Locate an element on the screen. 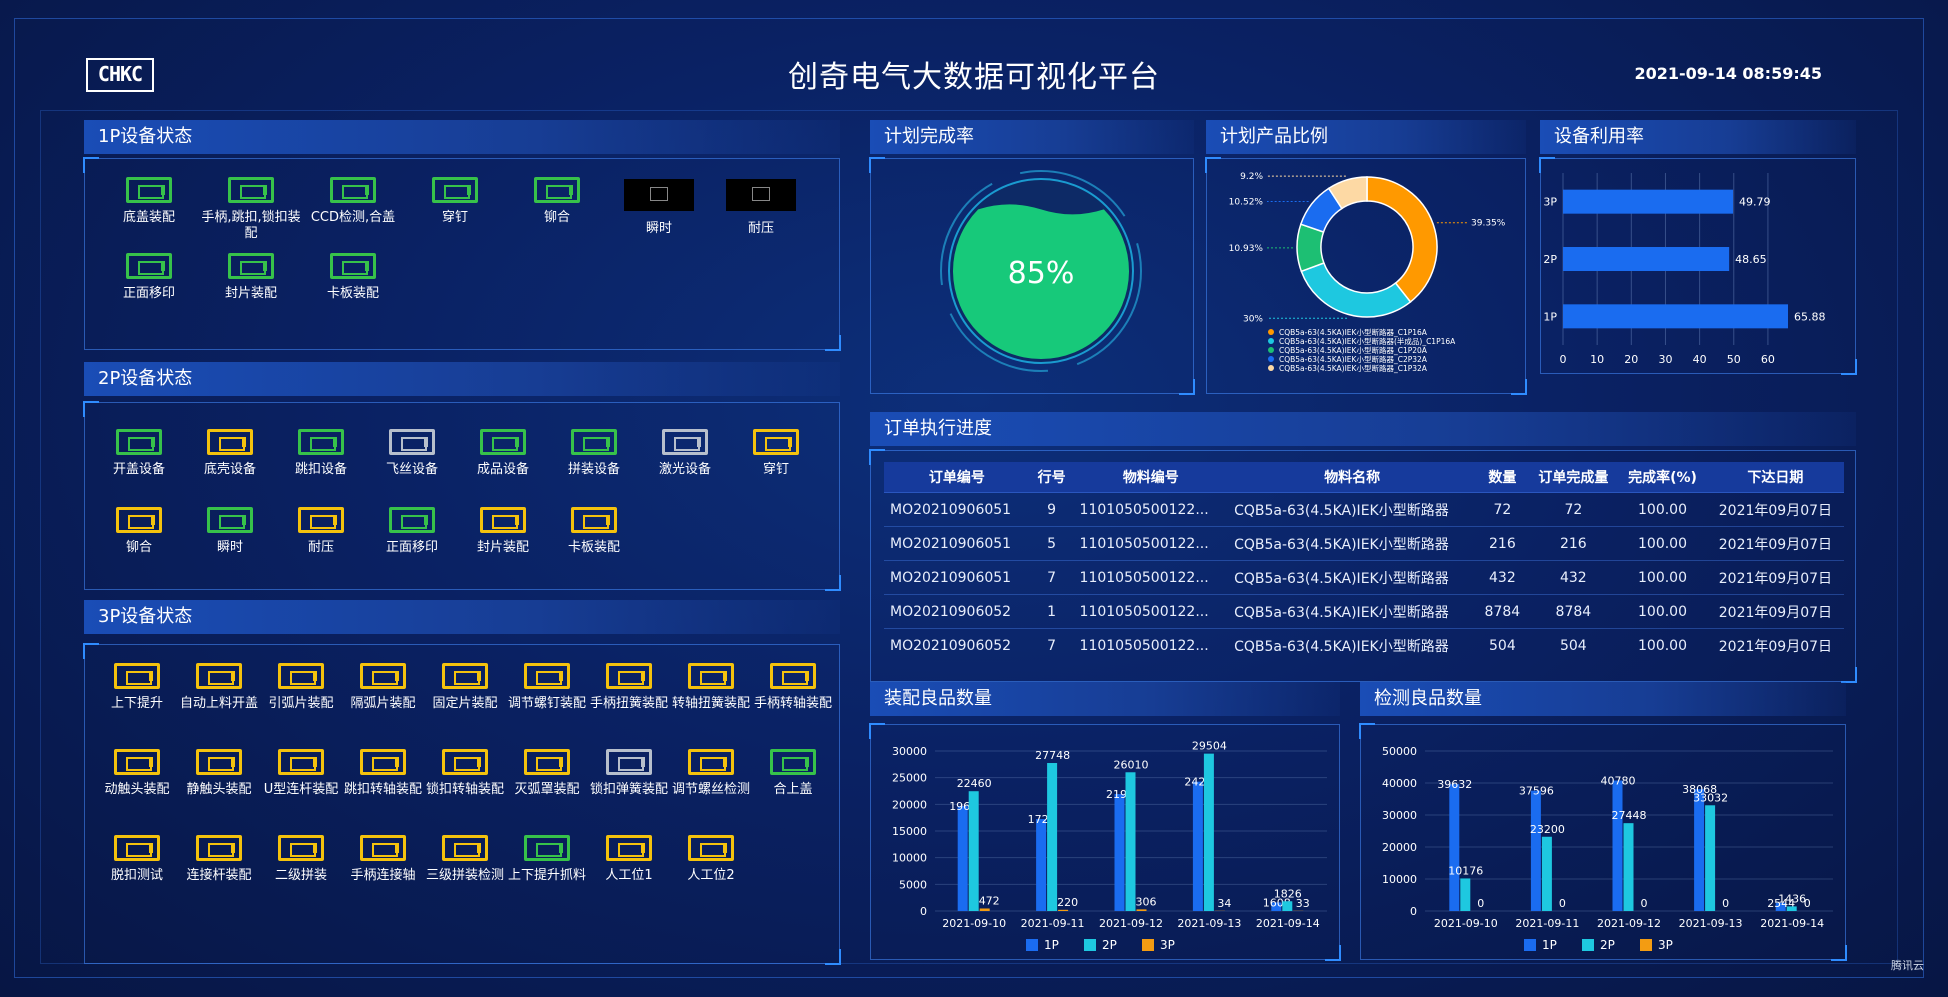 This screenshot has width=1948, height=997. device-status-item: 隔弧片装配 is located at coordinates (383, 687).